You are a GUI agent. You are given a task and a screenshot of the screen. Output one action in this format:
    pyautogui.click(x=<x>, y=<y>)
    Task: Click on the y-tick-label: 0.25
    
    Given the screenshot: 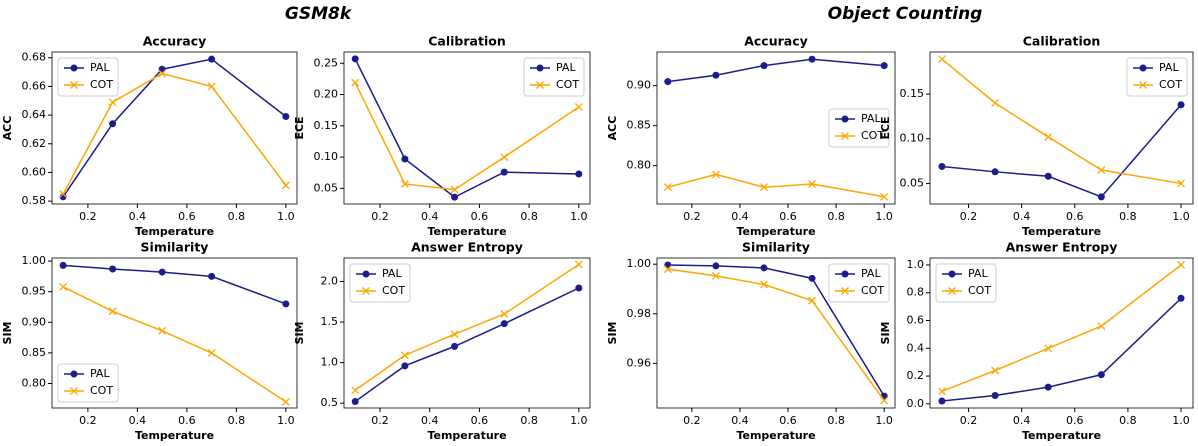 What is the action you would take?
    pyautogui.click(x=326, y=62)
    